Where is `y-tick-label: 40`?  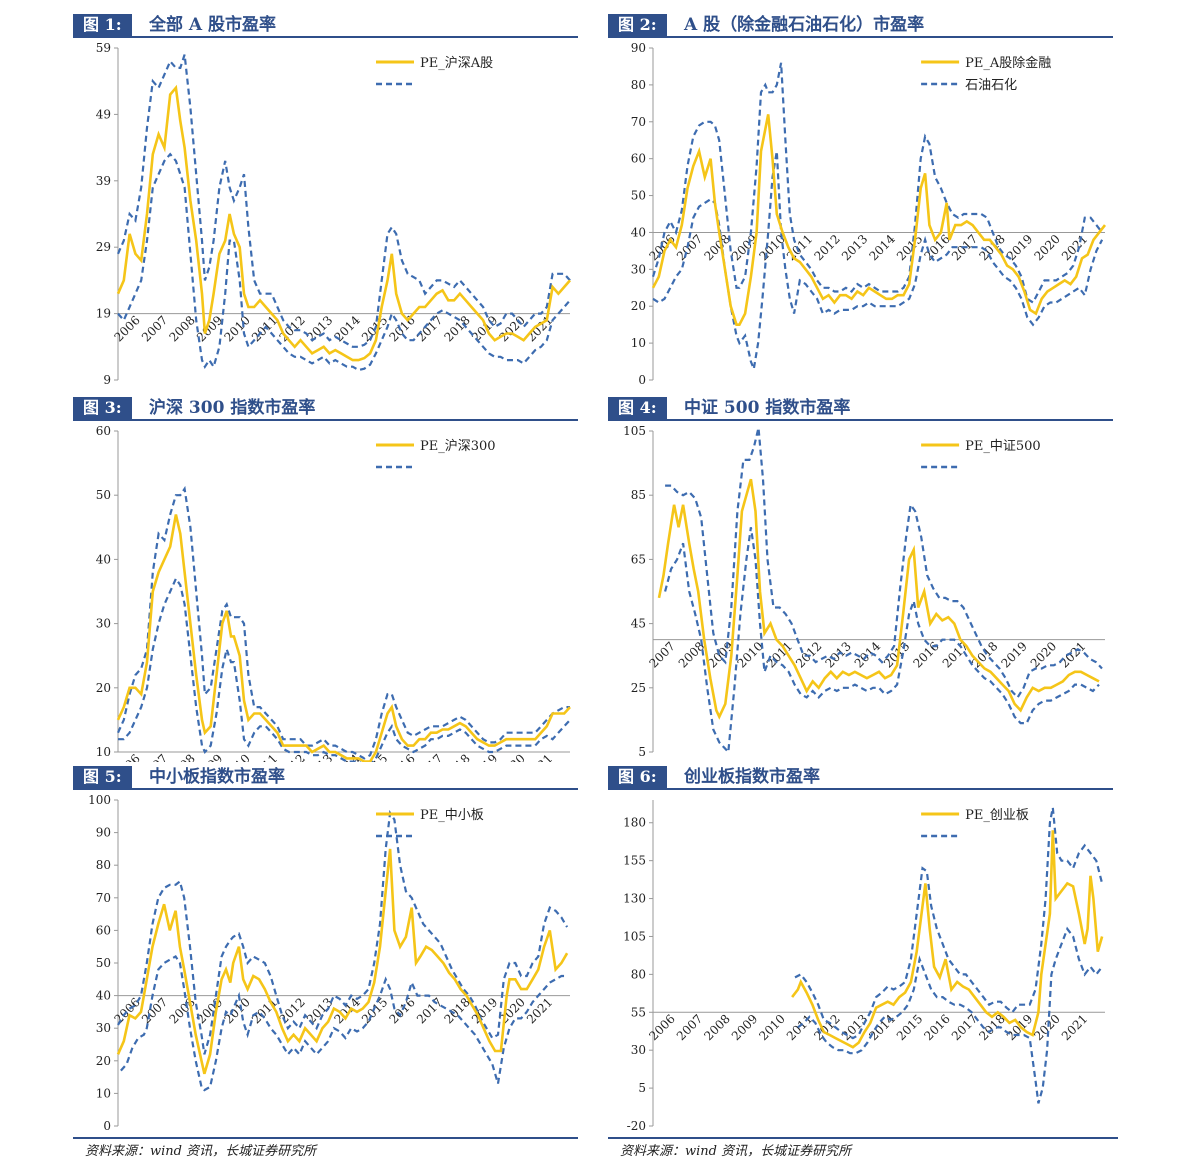
y-tick-label: 40 is located at coordinates (638, 232).